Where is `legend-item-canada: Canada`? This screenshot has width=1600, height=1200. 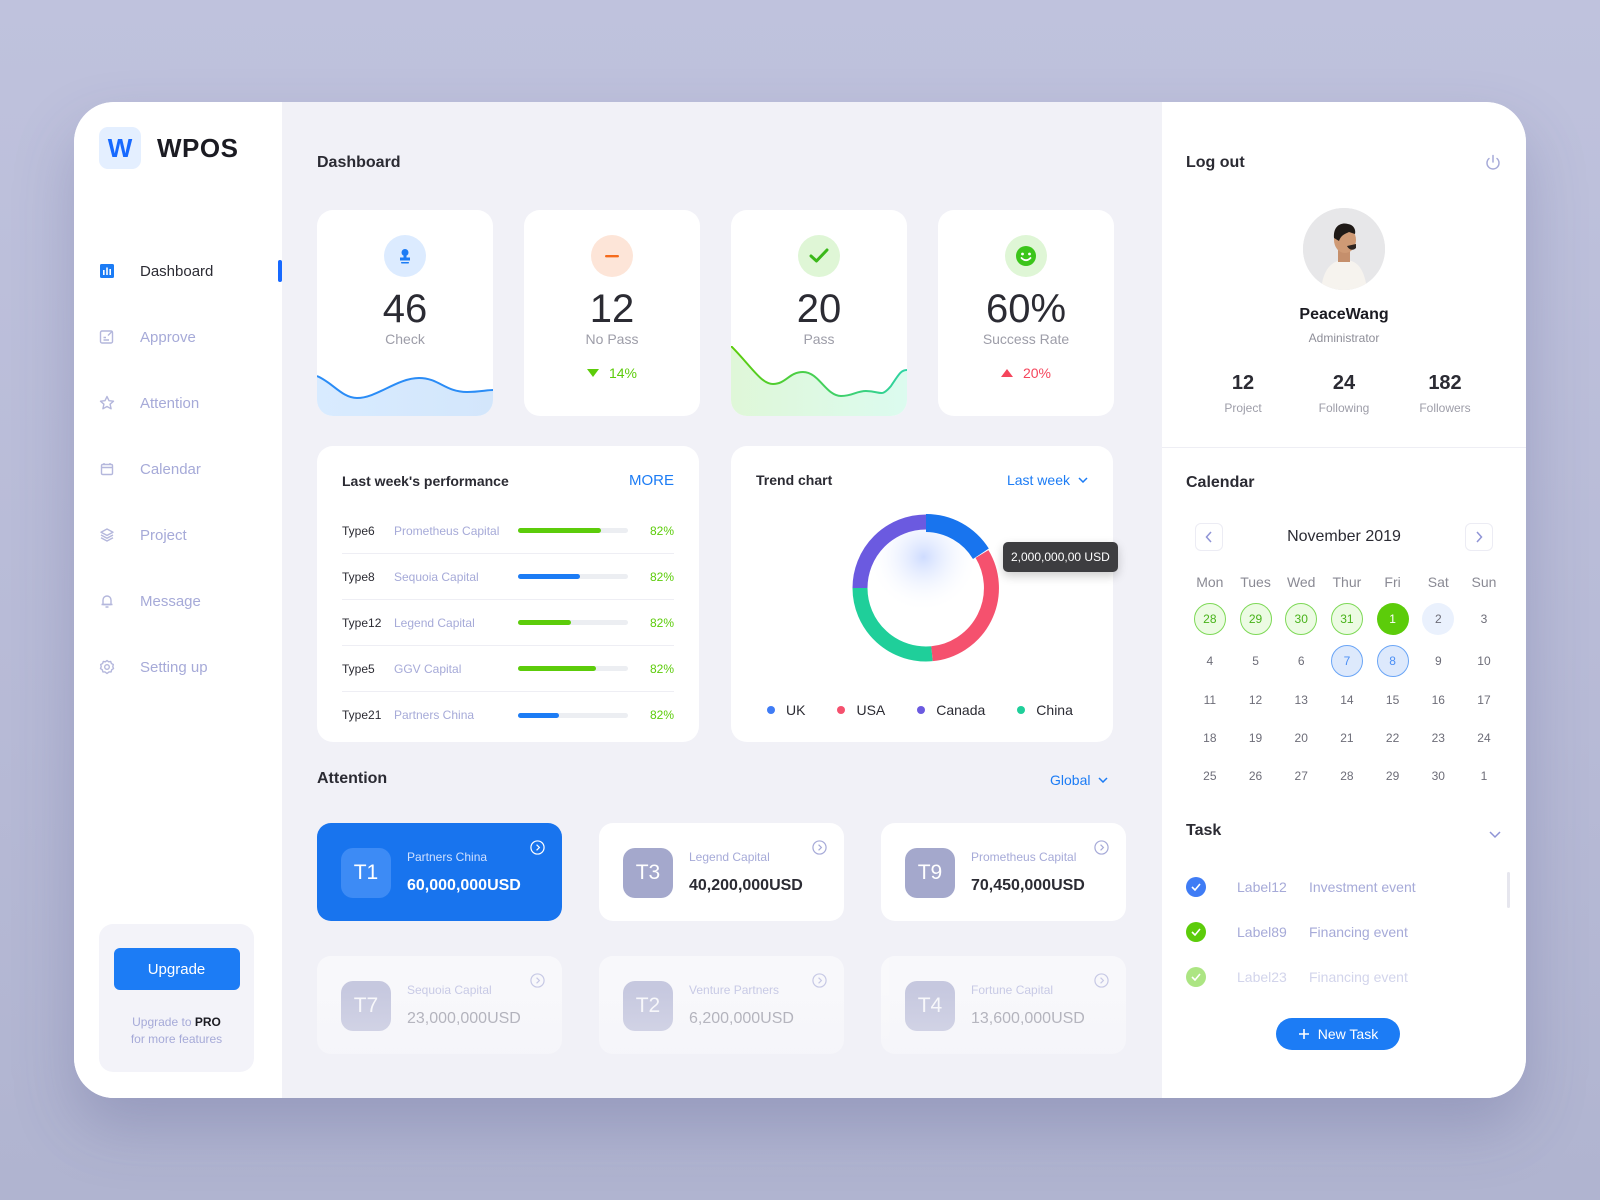 legend-item-canada: Canada is located at coordinates (951, 710).